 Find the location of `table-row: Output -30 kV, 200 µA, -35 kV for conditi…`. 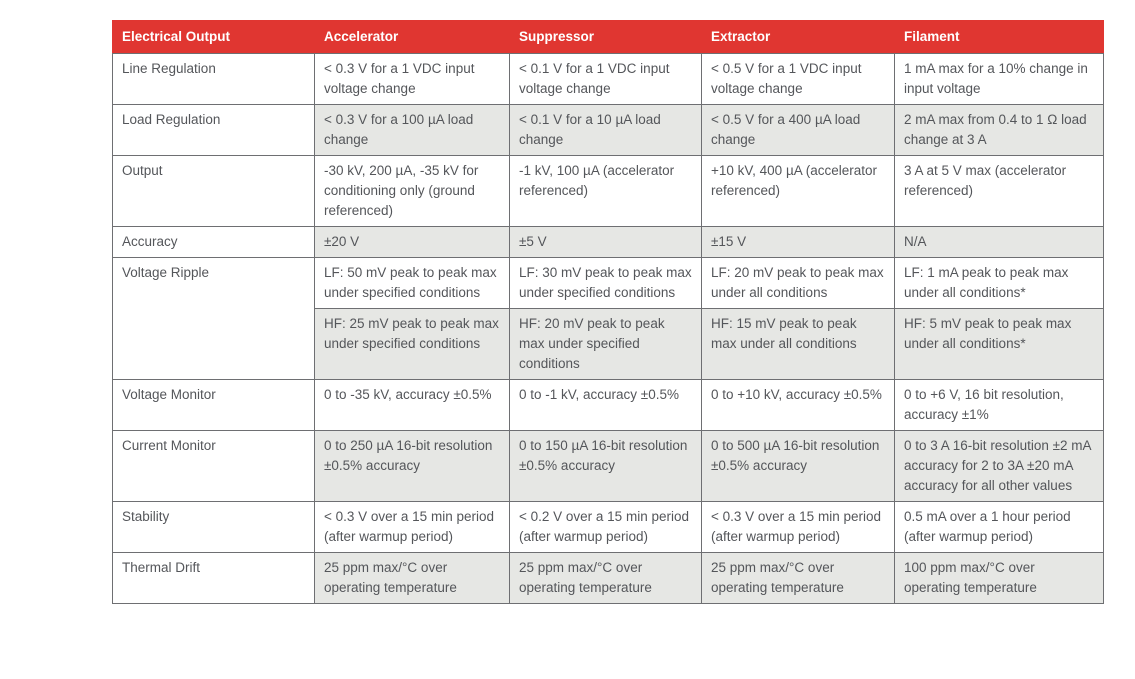

table-row: Output -30 kV, 200 µA, -35 kV for conditi… is located at coordinates (608, 191).